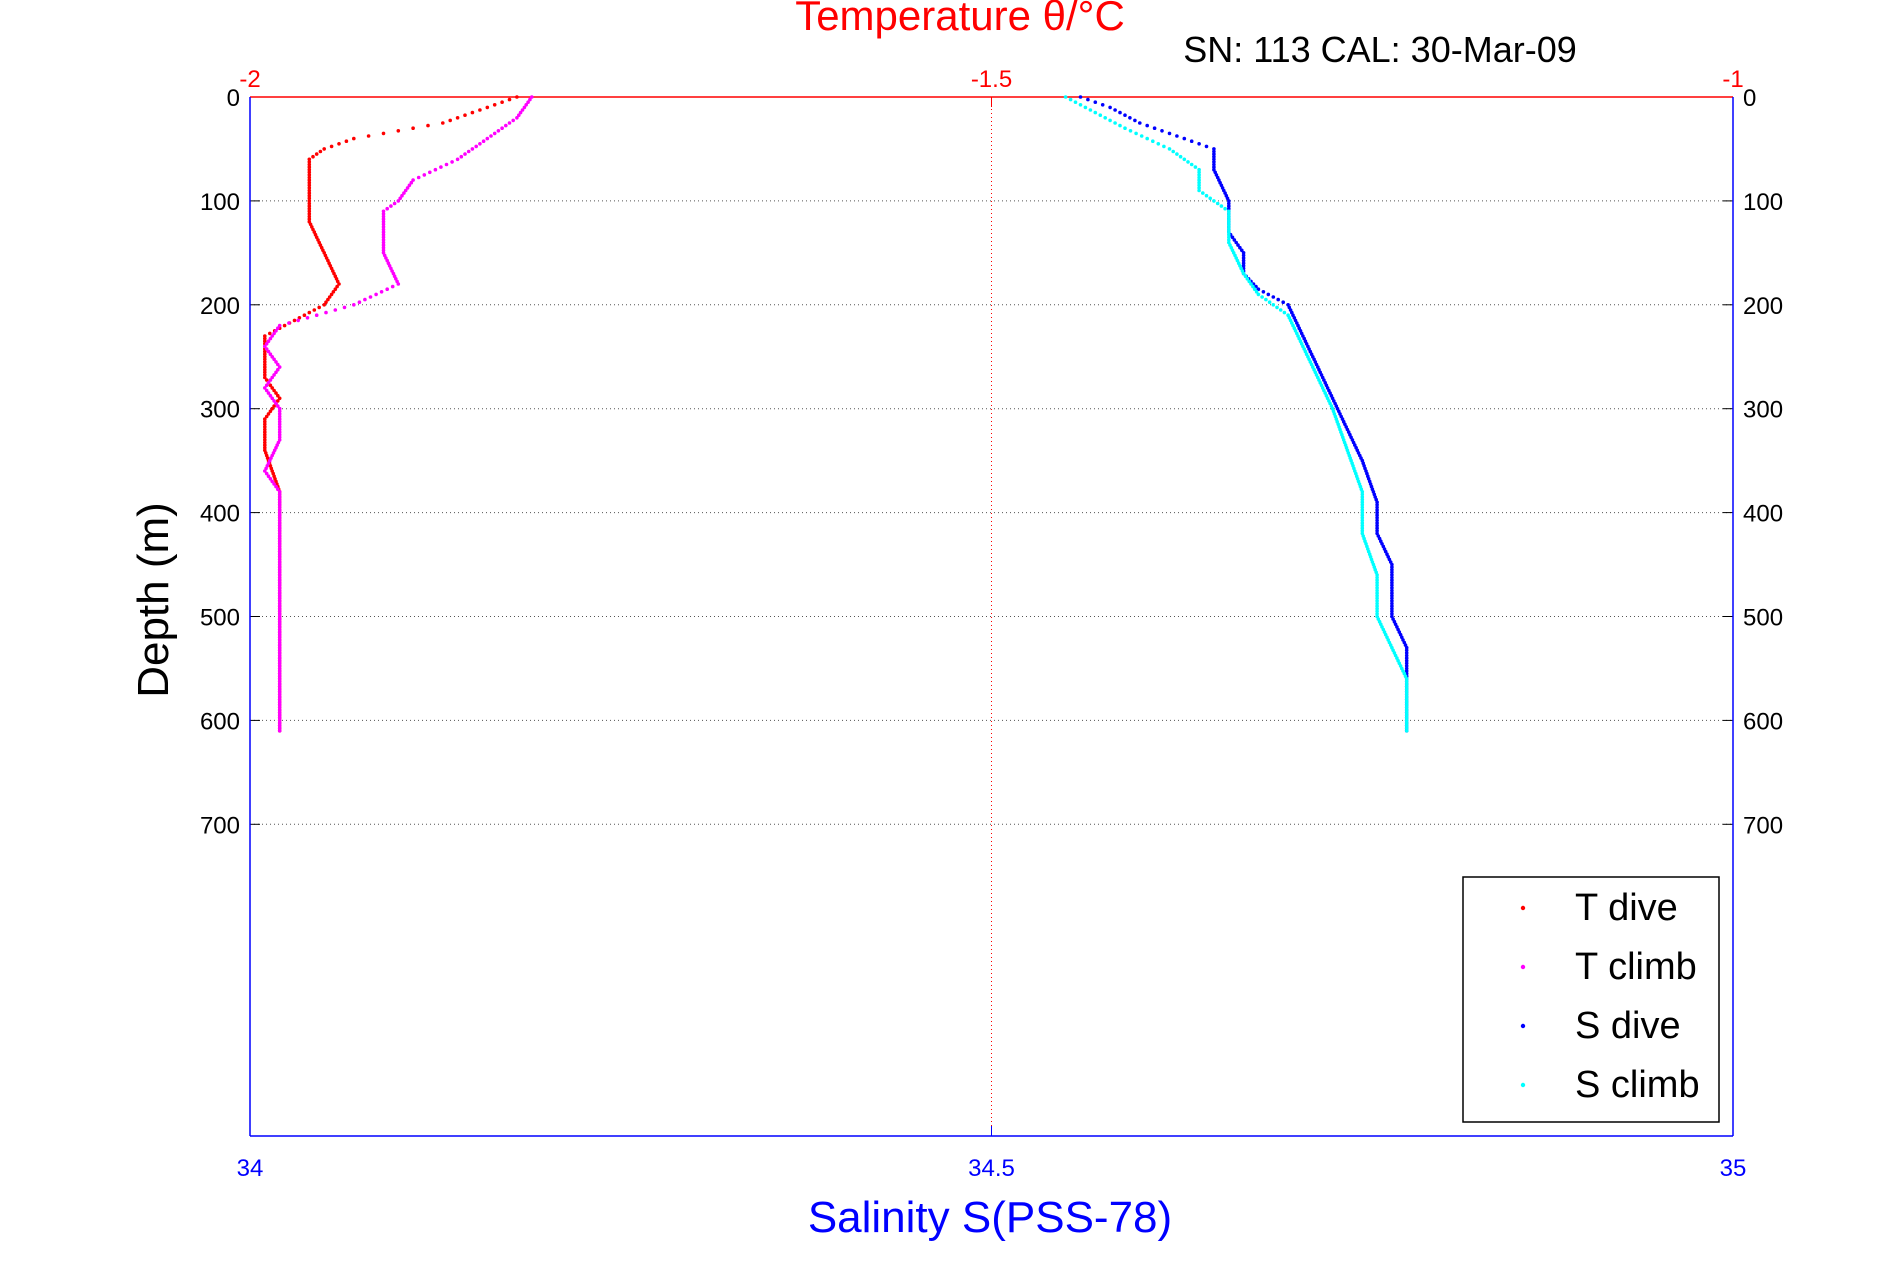  What do you see at coordinates (991, 79) in the screenshot?
I see `temperature-tick-label: -1.5` at bounding box center [991, 79].